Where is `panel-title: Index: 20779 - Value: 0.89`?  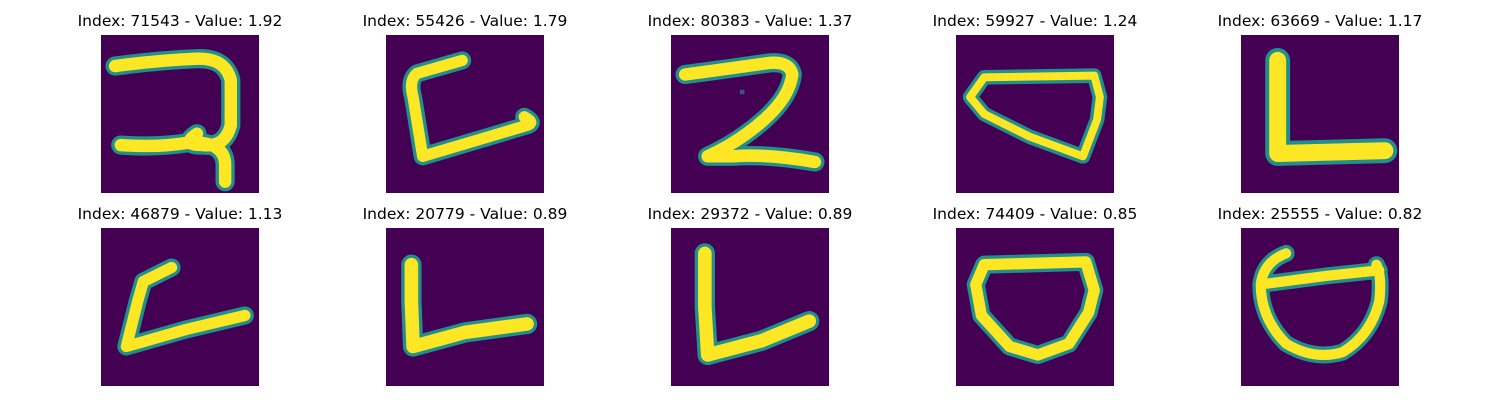
panel-title: Index: 20779 - Value: 0.89 is located at coordinates (465, 215).